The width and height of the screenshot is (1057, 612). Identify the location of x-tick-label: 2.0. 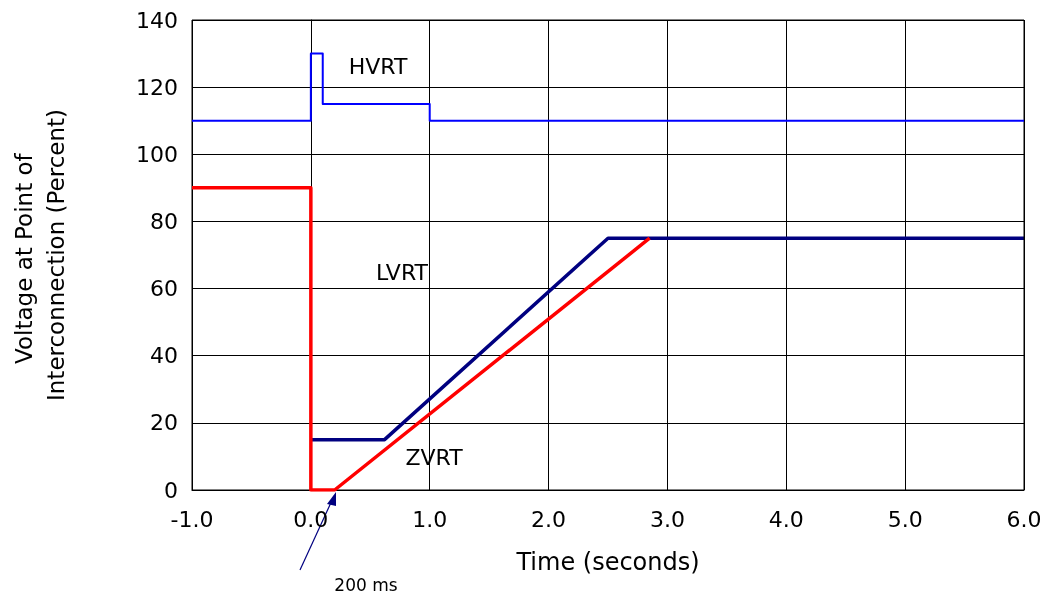
(549, 519).